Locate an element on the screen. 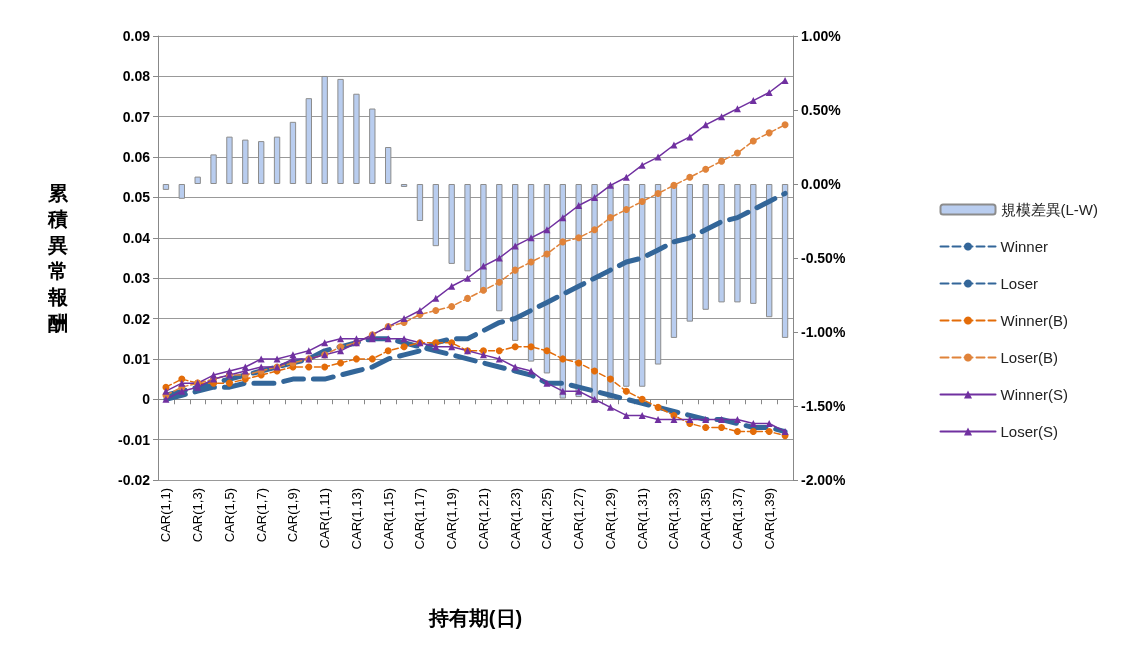 This screenshot has width=1132, height=645. x-tick-label: CAR(1,37) is located at coordinates (737, 519).